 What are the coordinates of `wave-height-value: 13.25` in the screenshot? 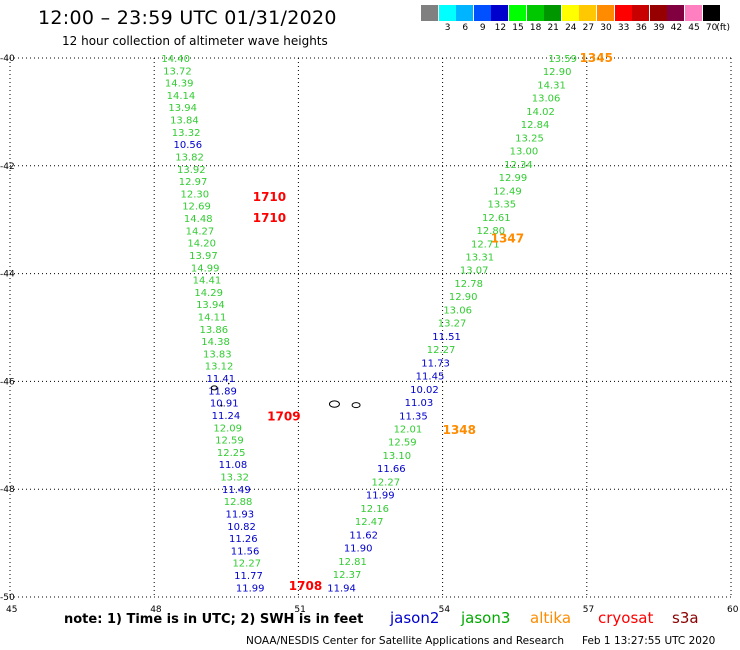 It's located at (529, 138).